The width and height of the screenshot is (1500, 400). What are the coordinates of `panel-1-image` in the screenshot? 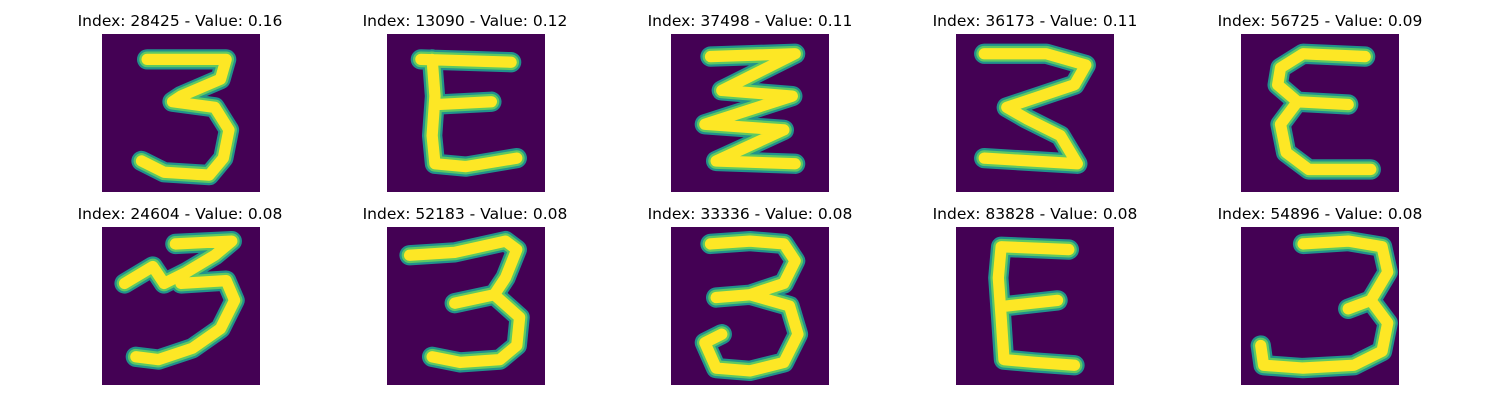 It's located at (181, 113).